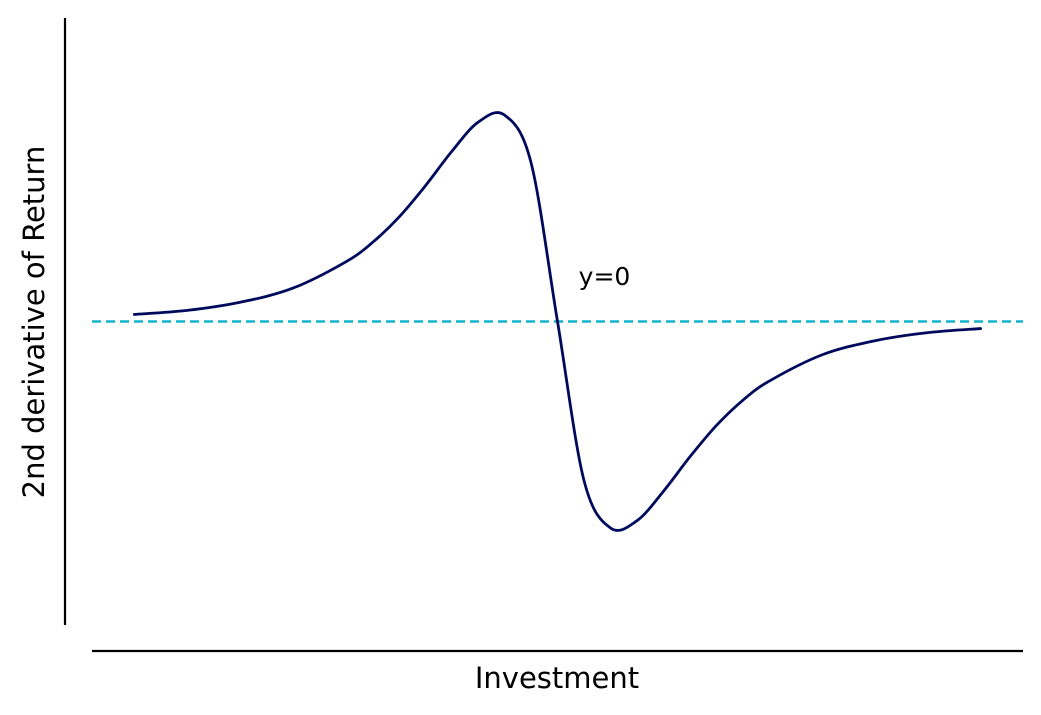 The image size is (1041, 715). Describe the element at coordinates (605, 276) in the screenshot. I see `annotation-label: y=0` at that location.